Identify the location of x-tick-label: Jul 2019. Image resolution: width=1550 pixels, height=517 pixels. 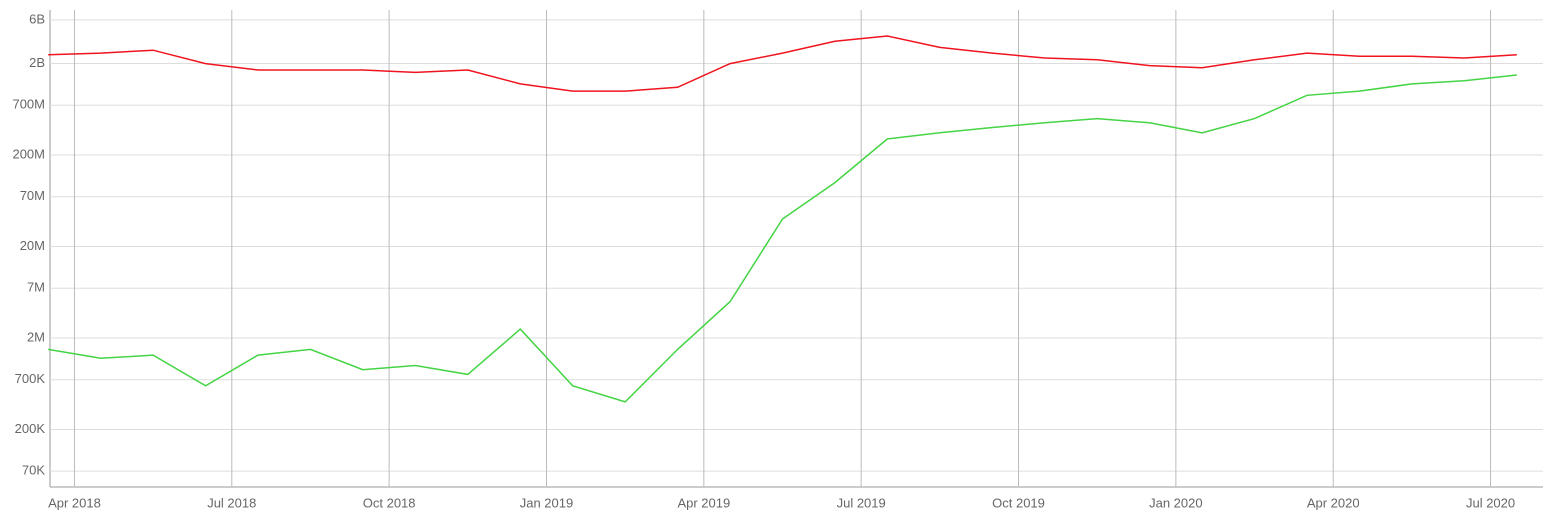
(861, 502).